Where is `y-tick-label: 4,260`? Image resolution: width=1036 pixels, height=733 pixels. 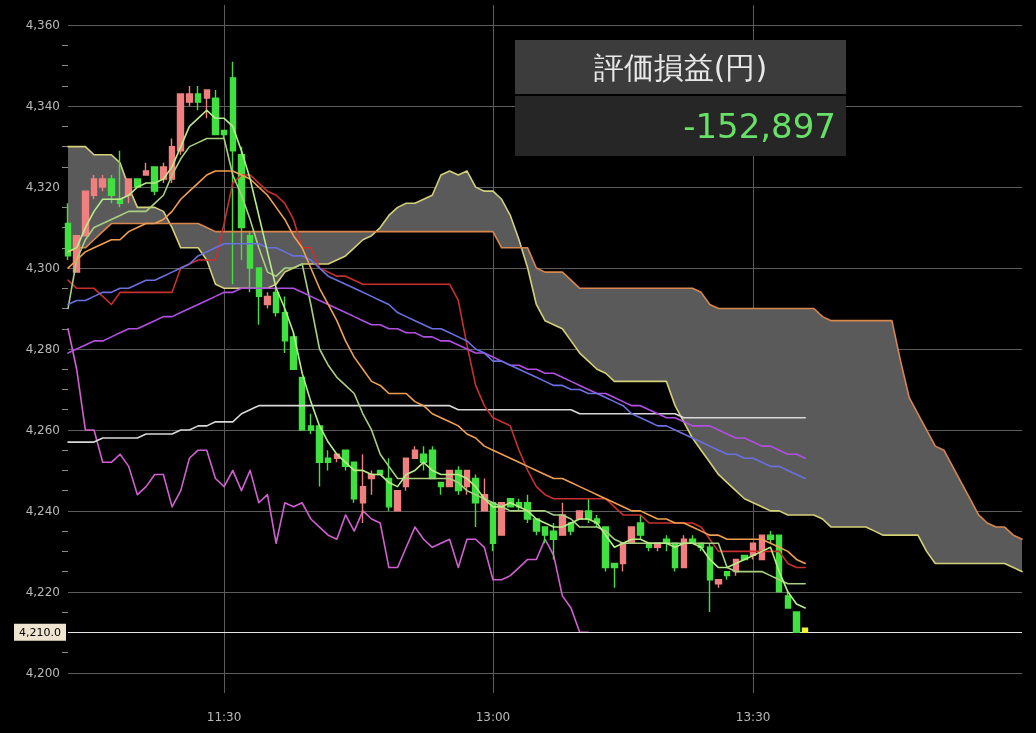
y-tick-label: 4,260 is located at coordinates (42, 429).